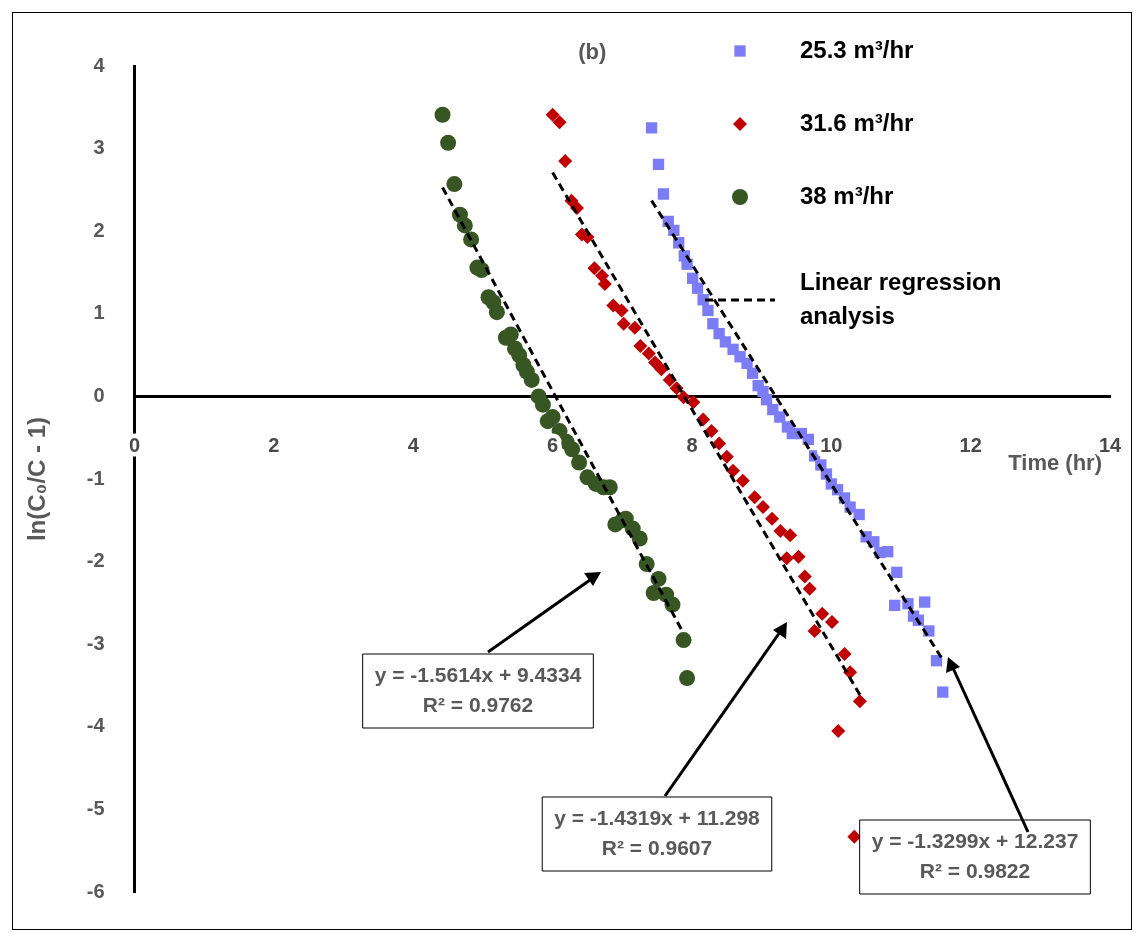 The width and height of the screenshot is (1136, 934). What do you see at coordinates (413, 444) in the screenshot?
I see `x-tick-label: 4` at bounding box center [413, 444].